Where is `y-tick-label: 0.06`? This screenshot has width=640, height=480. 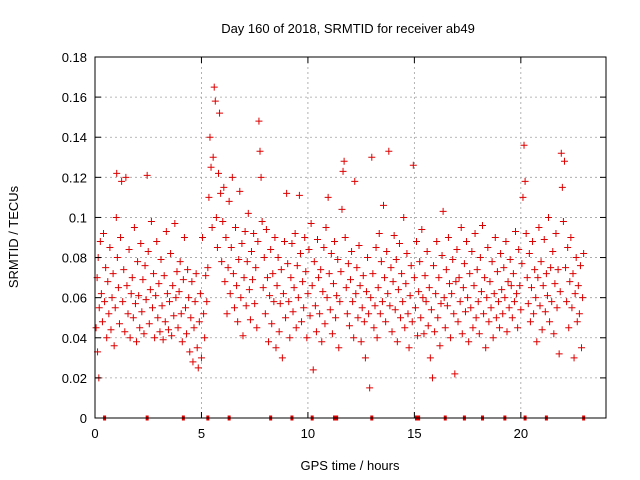
y-tick-label: 0.06 is located at coordinates (74, 298).